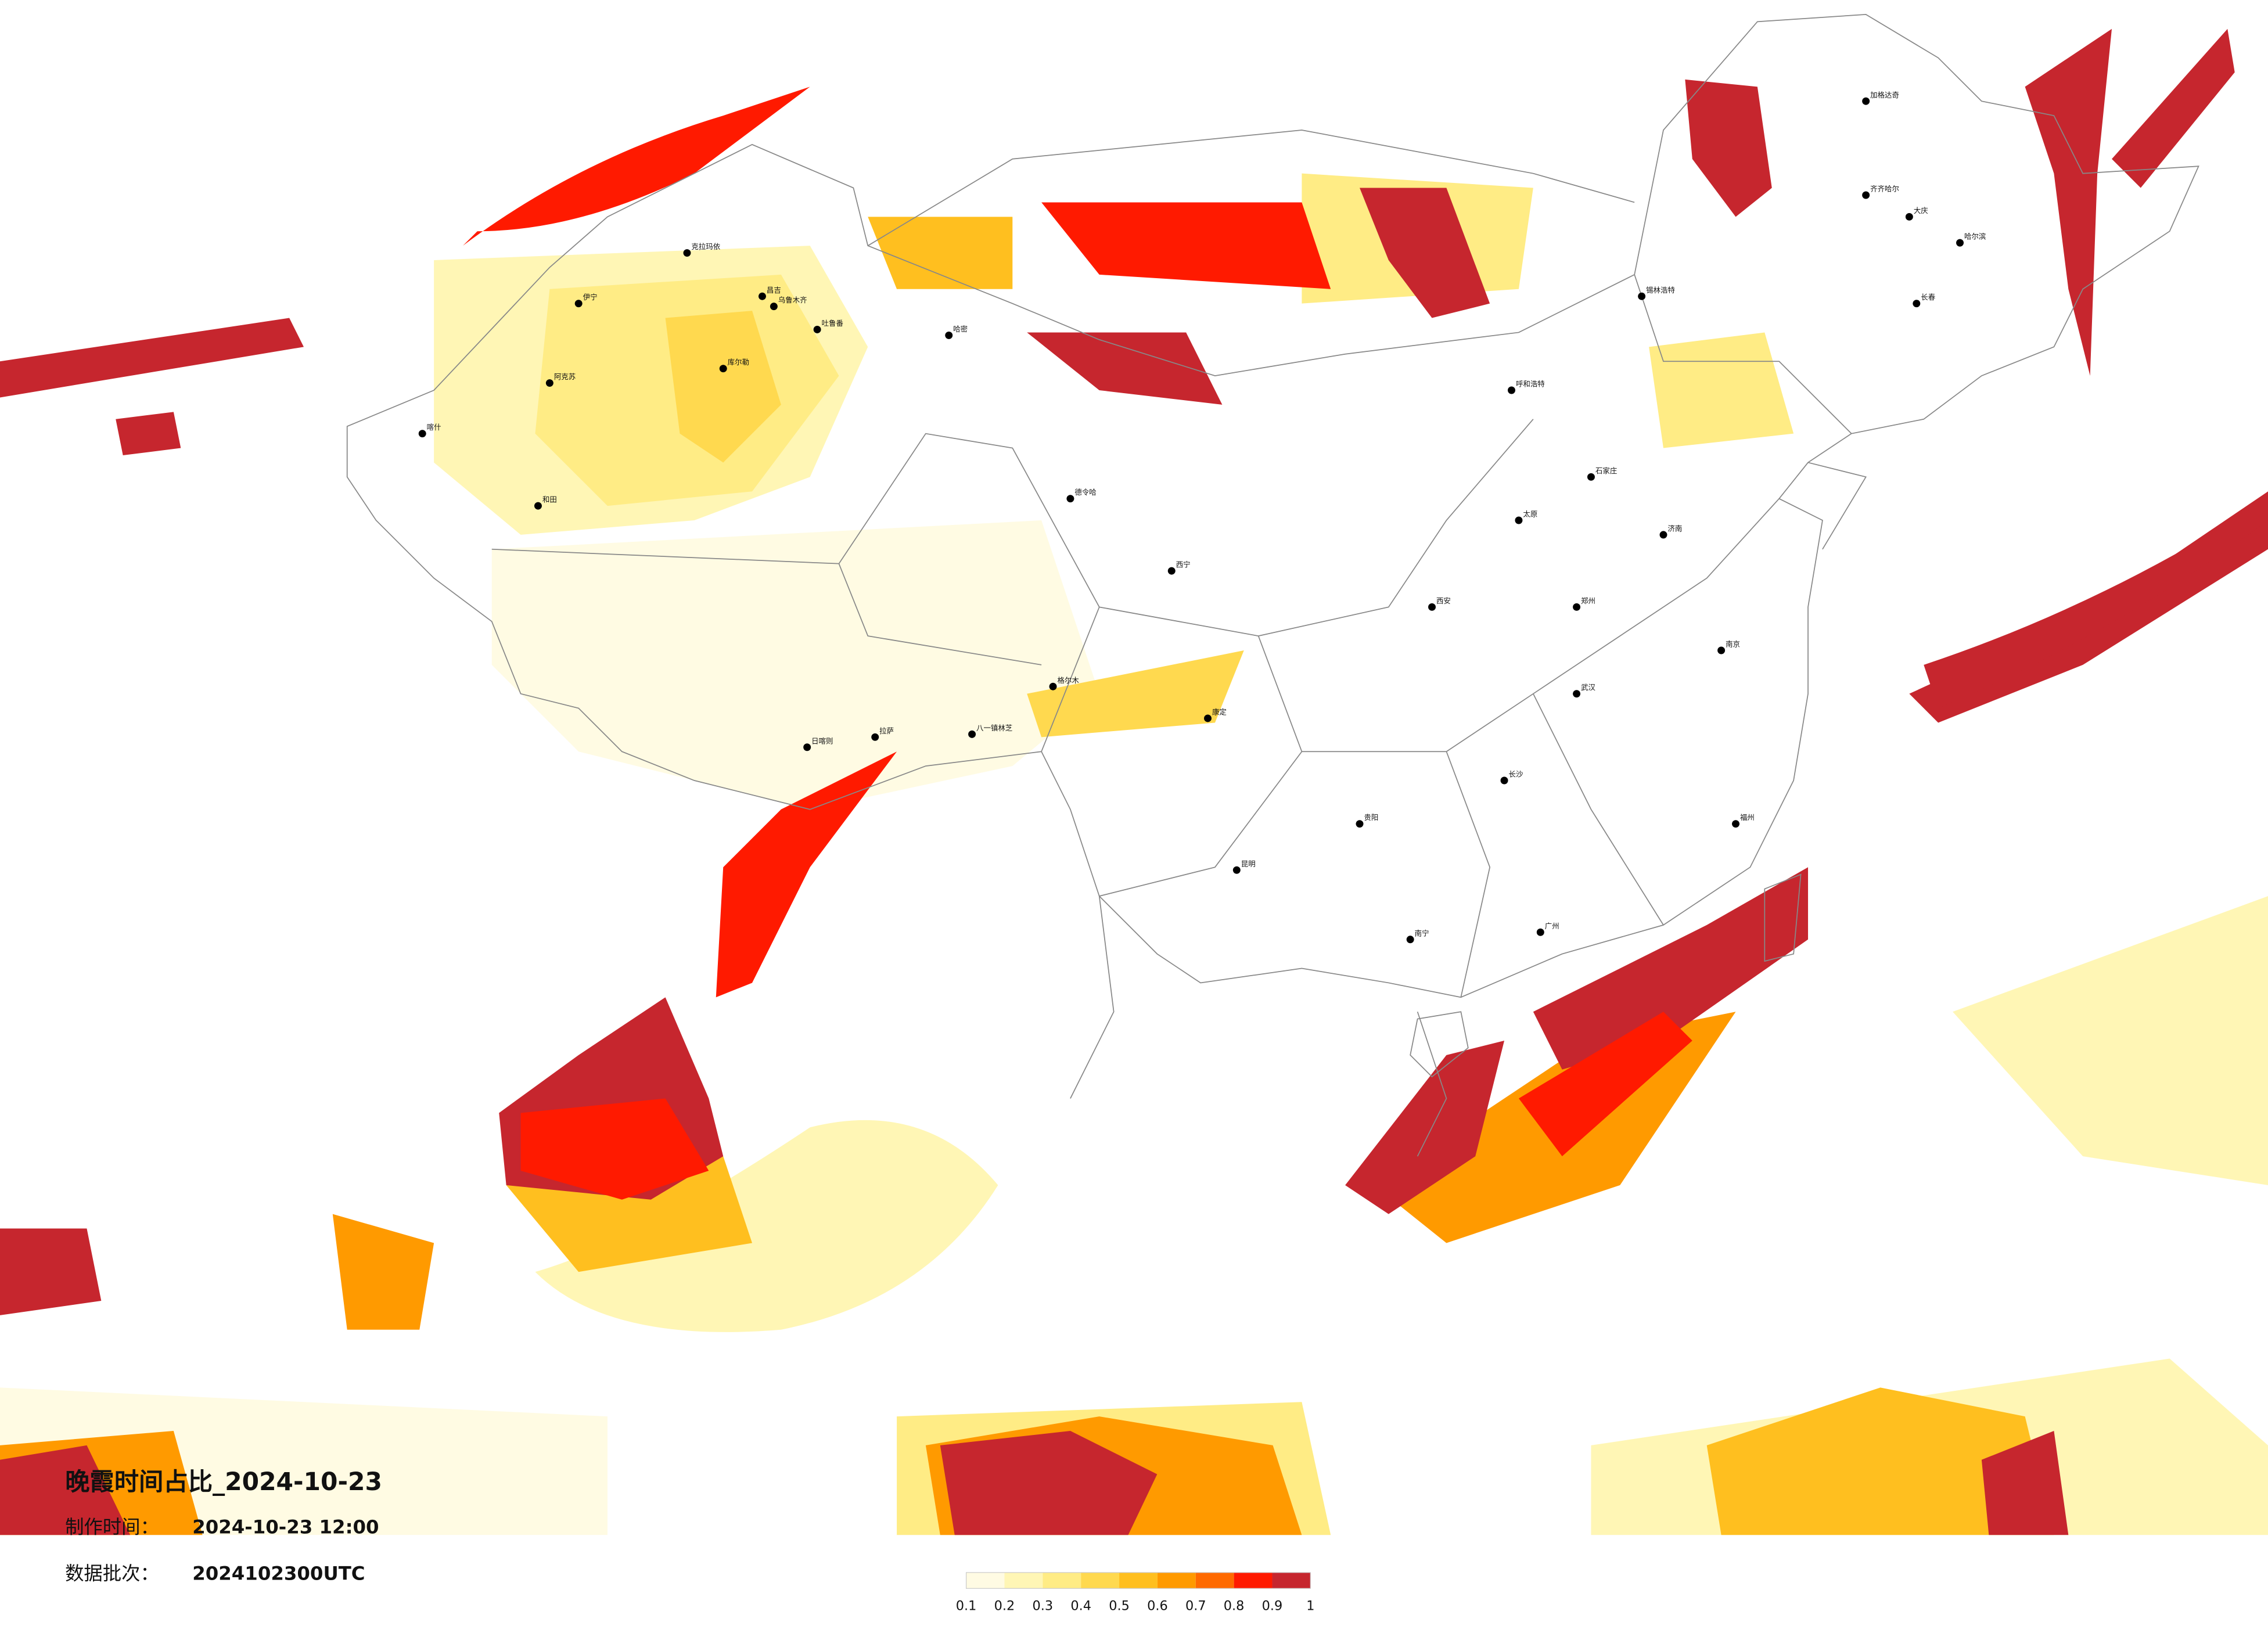 Image resolution: width=2268 pixels, height=1626 pixels. Describe the element at coordinates (966, 1606) in the screenshot. I see `colorbar-tick-label: 0.1` at that location.